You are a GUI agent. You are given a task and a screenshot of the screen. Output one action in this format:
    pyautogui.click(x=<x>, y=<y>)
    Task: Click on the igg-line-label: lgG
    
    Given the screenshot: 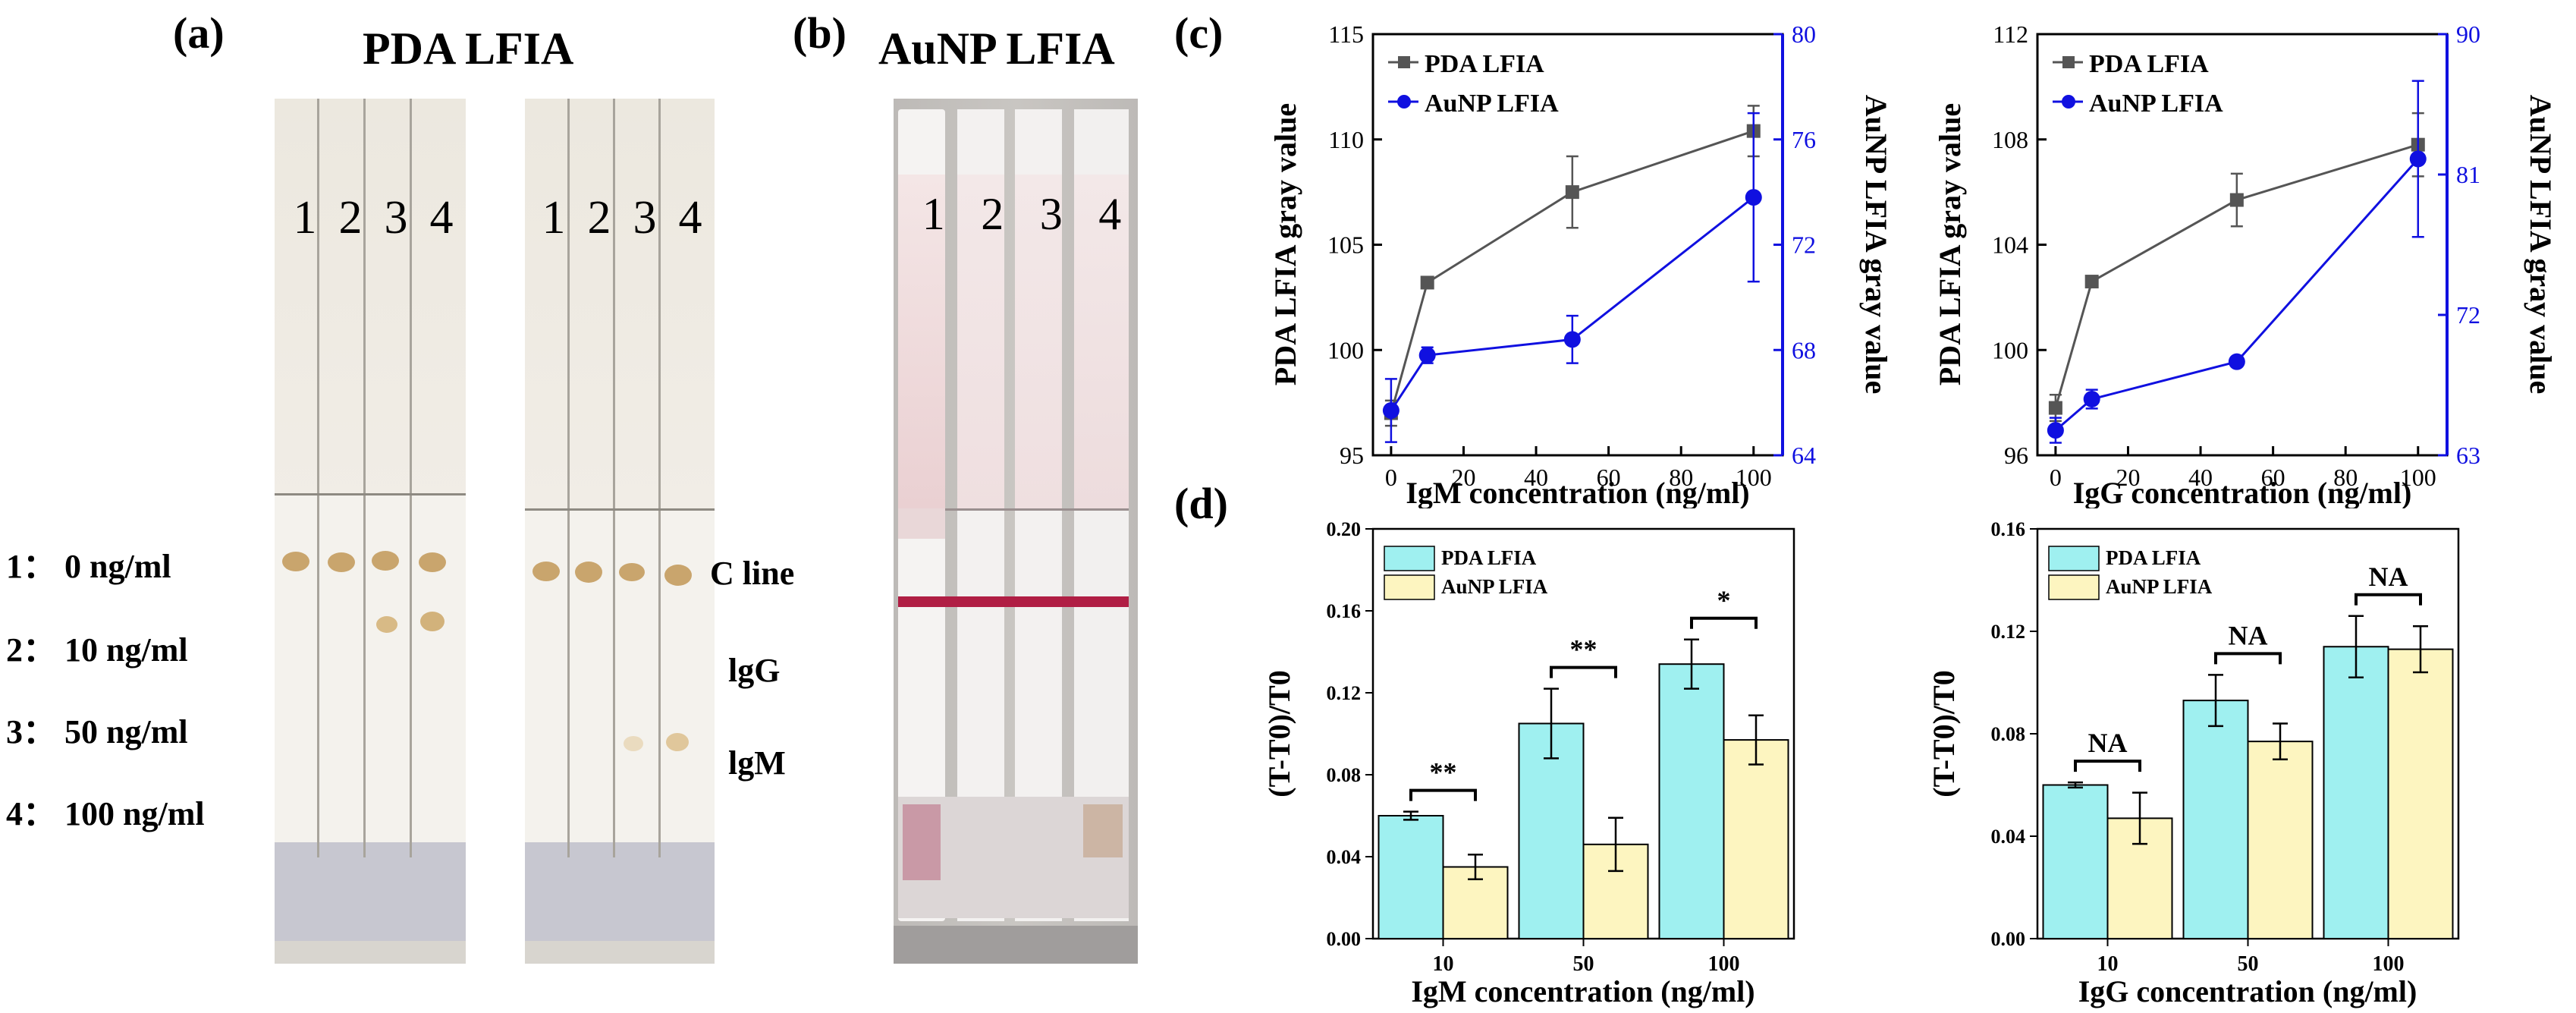 What is the action you would take?
    pyautogui.click(x=754, y=671)
    